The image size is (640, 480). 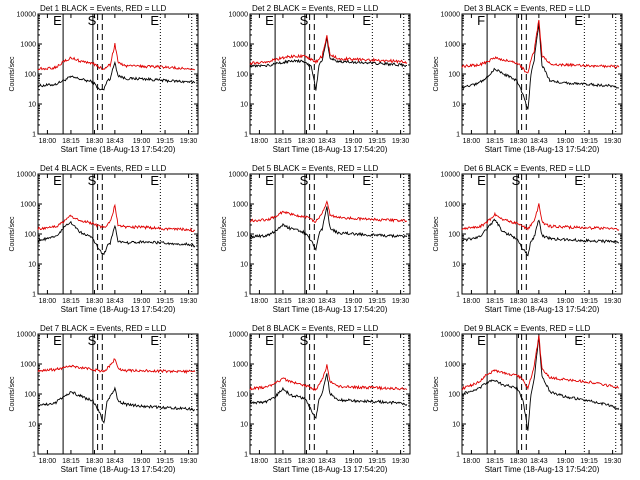 What do you see at coordinates (481, 20) in the screenshot?
I see `marker-label: F` at bounding box center [481, 20].